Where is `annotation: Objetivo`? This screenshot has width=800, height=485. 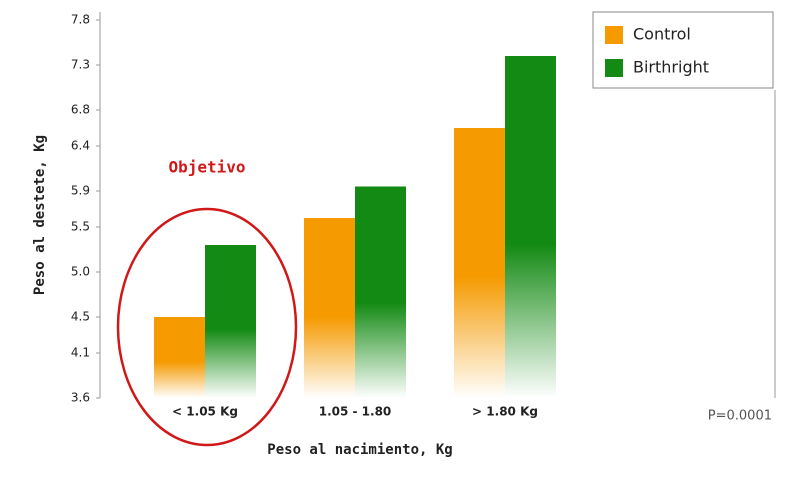
annotation: Objetivo is located at coordinates (206, 167).